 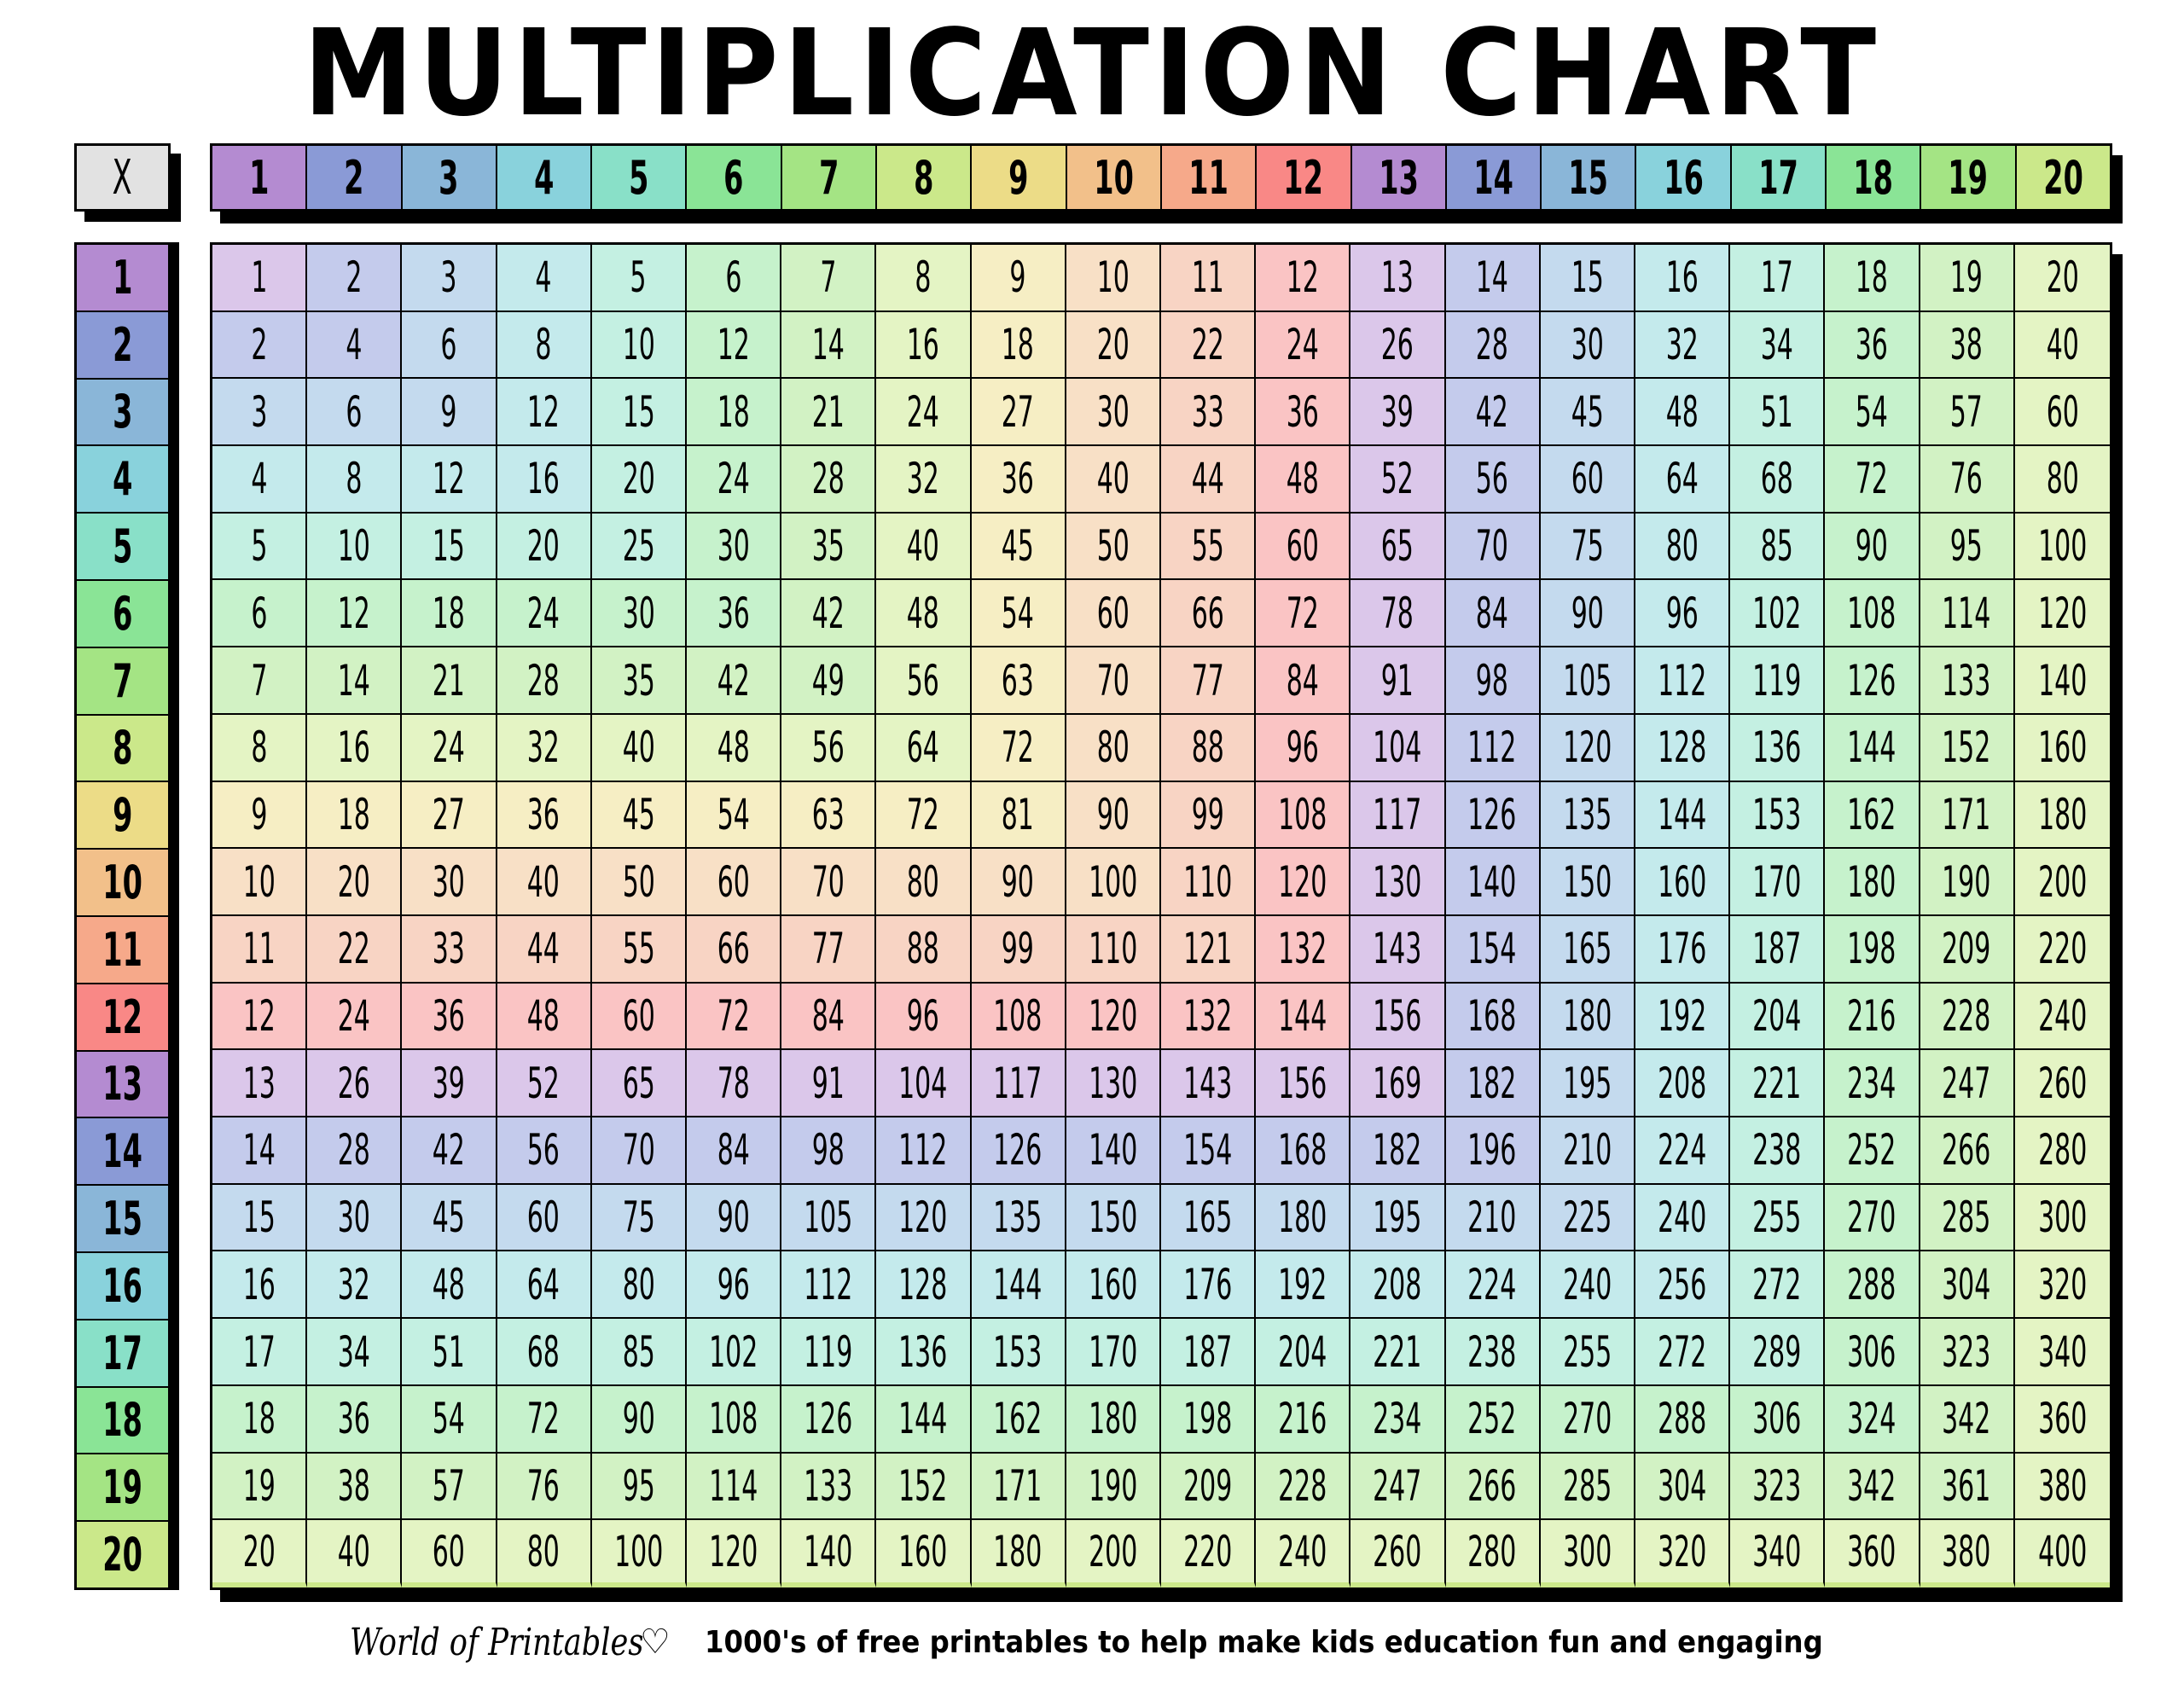 What do you see at coordinates (1493, 1084) in the screenshot?
I see `table-cell: 182` at bounding box center [1493, 1084].